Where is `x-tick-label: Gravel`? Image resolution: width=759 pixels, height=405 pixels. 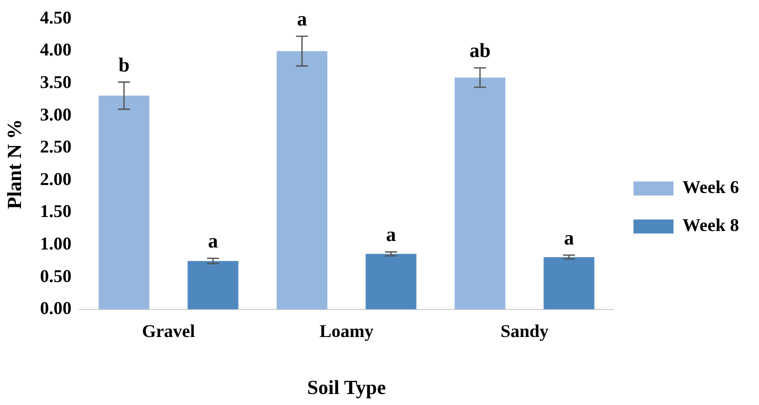
x-tick-label: Gravel is located at coordinates (168, 330).